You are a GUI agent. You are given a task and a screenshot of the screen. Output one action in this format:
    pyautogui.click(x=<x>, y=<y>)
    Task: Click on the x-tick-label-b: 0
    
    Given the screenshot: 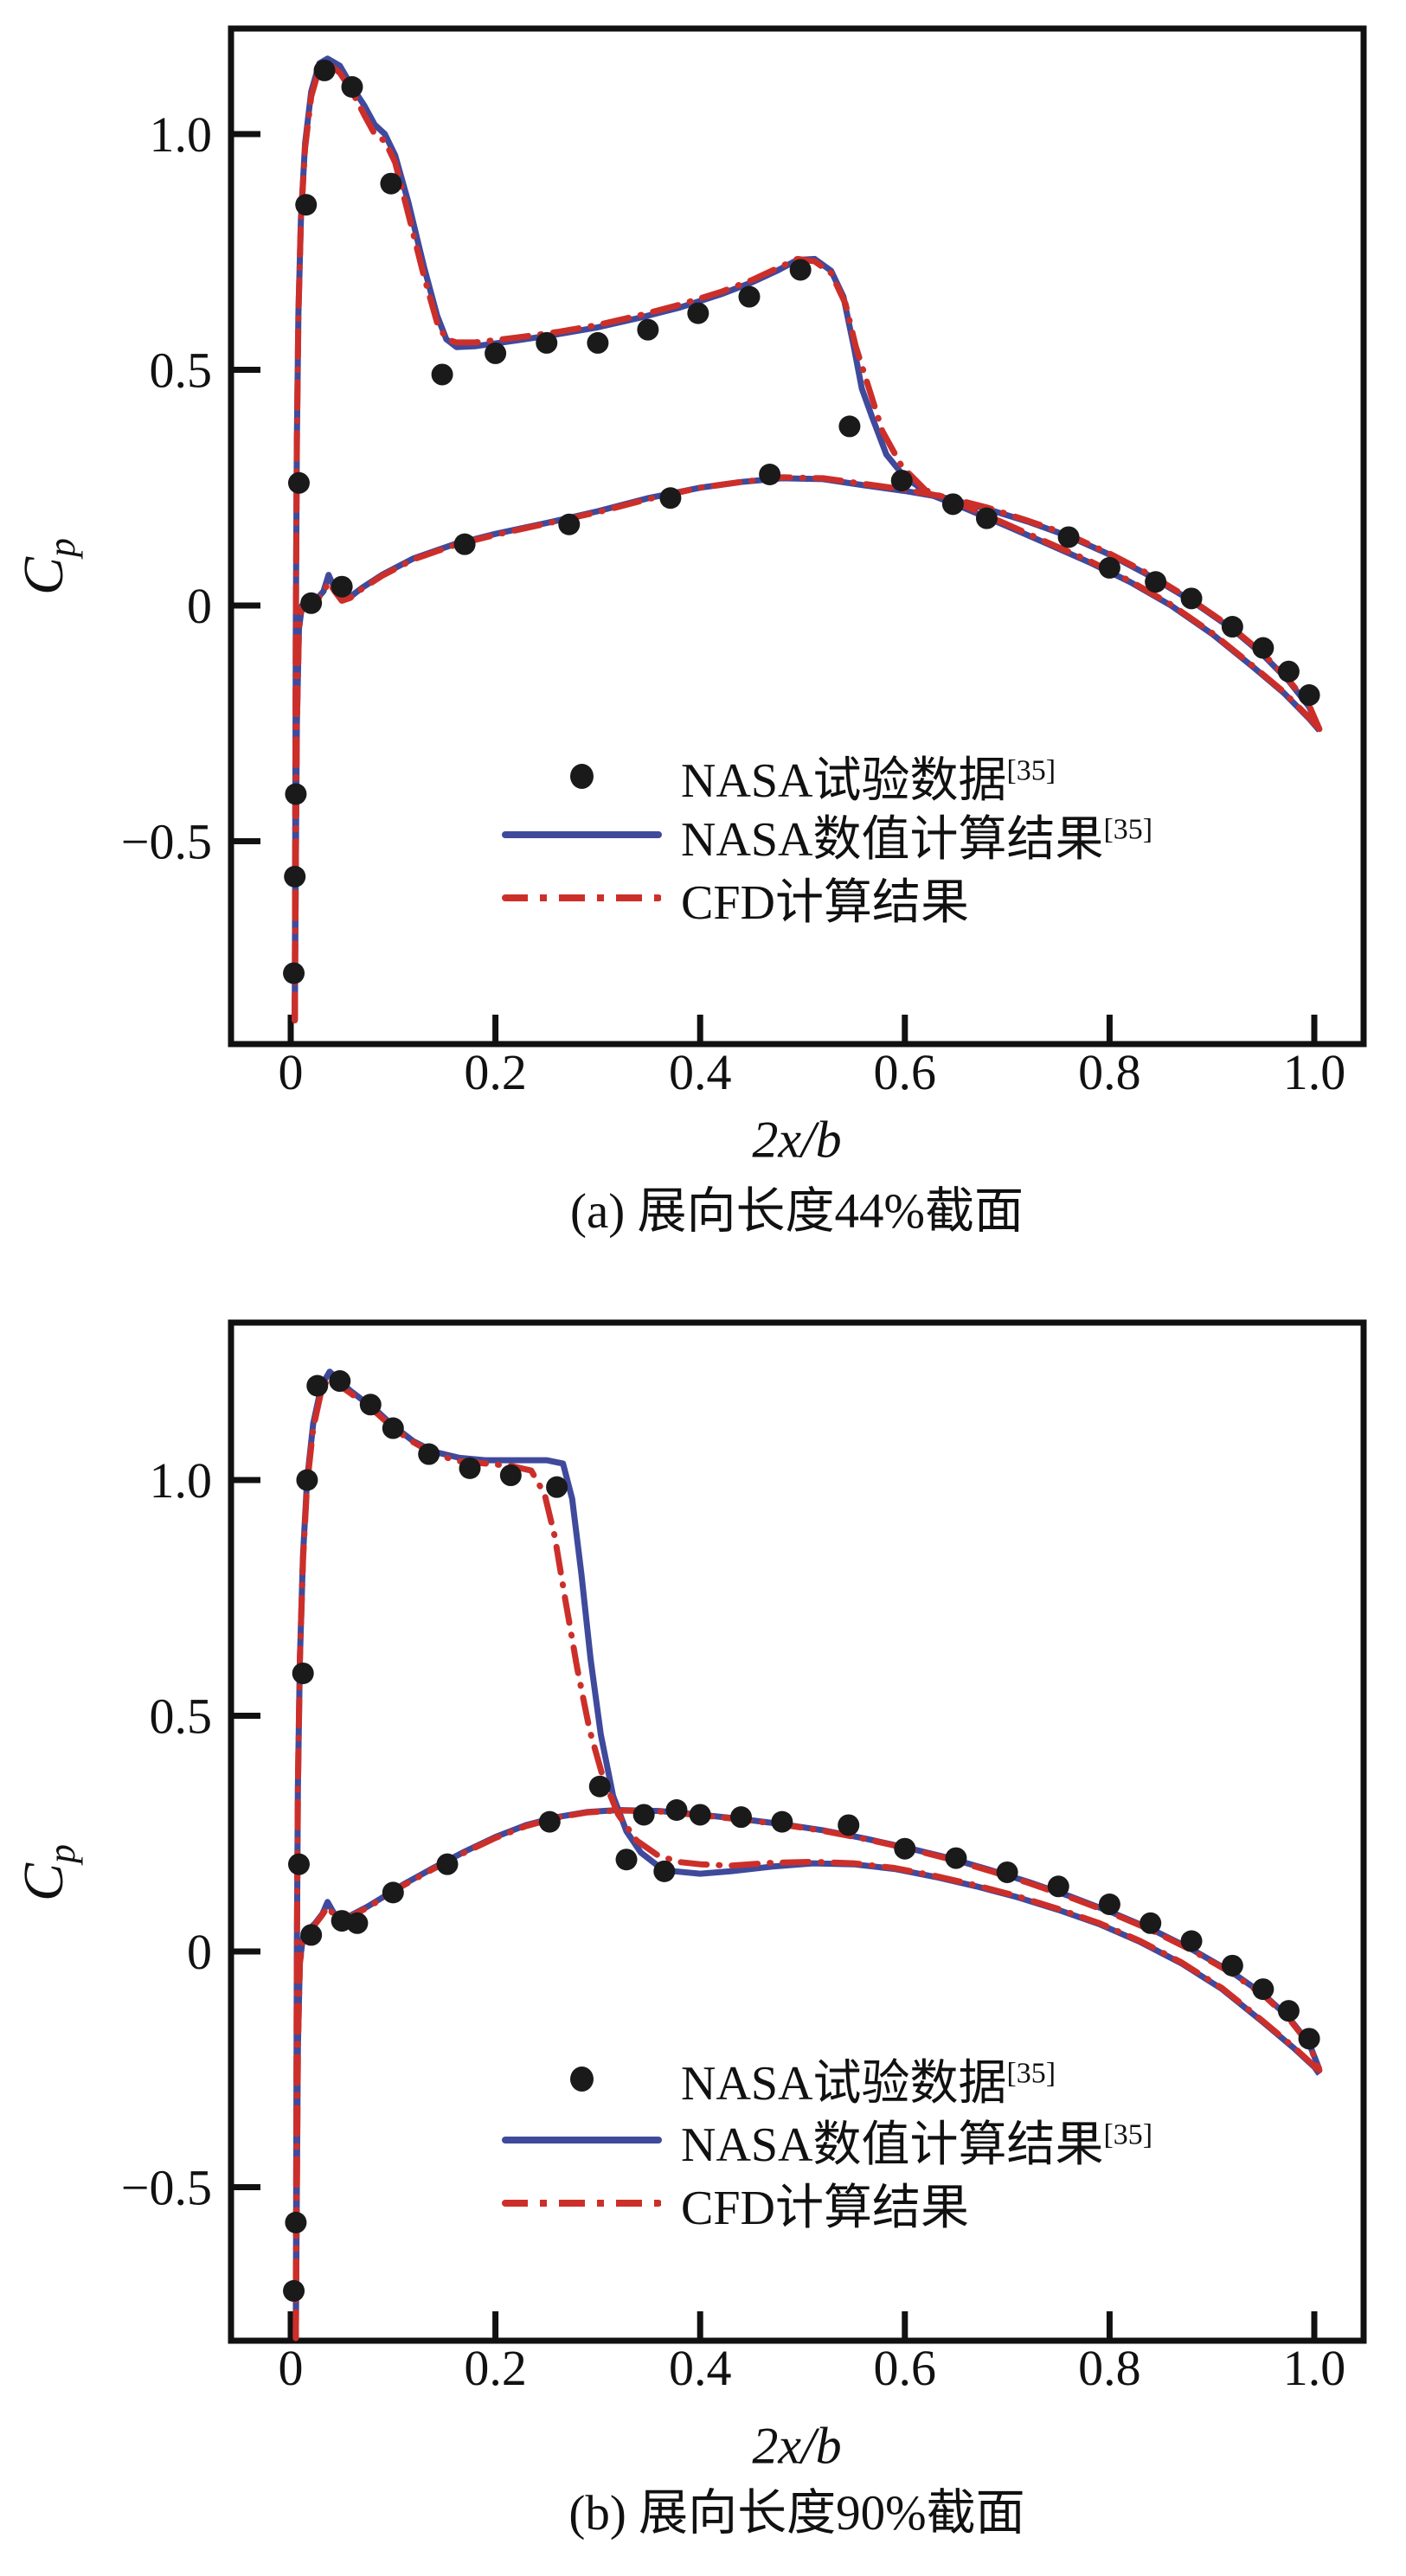 What is the action you would take?
    pyautogui.click(x=292, y=2368)
    